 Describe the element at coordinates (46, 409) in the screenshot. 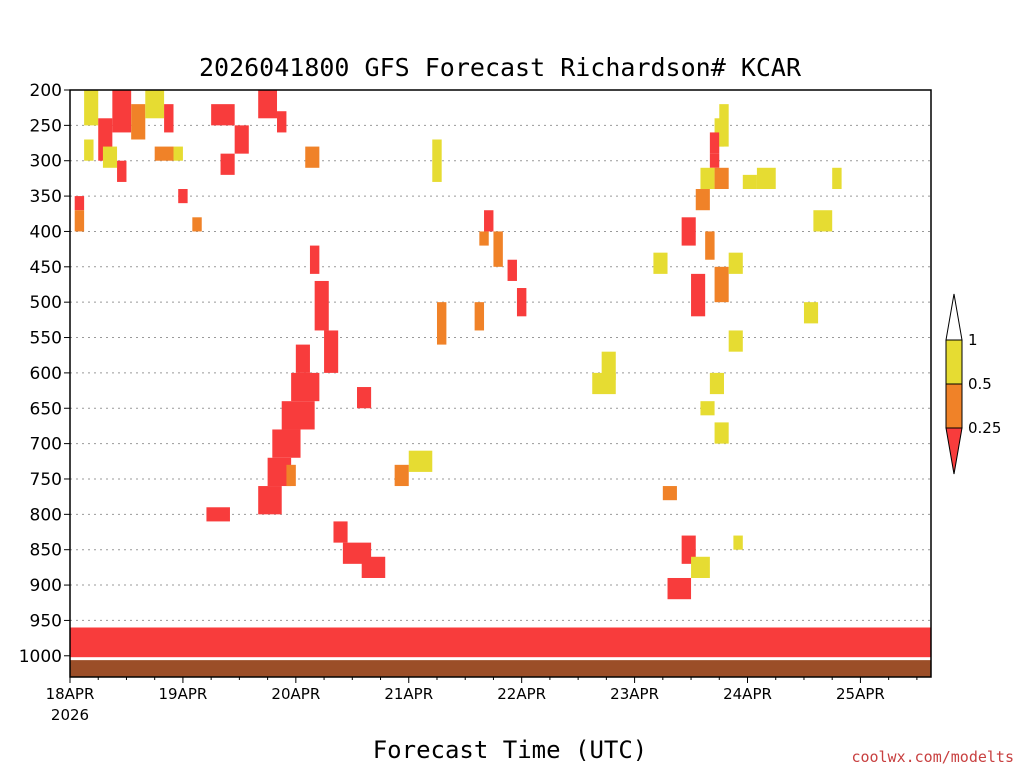

I see `y-tick-label: 650` at that location.